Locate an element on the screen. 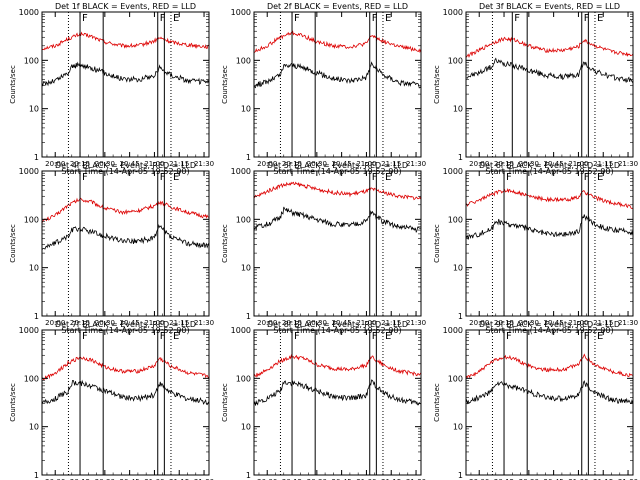 The height and width of the screenshot is (480, 640). panel-title: Det 7f BLACK = Events, RED = LLD is located at coordinates (125, 324).